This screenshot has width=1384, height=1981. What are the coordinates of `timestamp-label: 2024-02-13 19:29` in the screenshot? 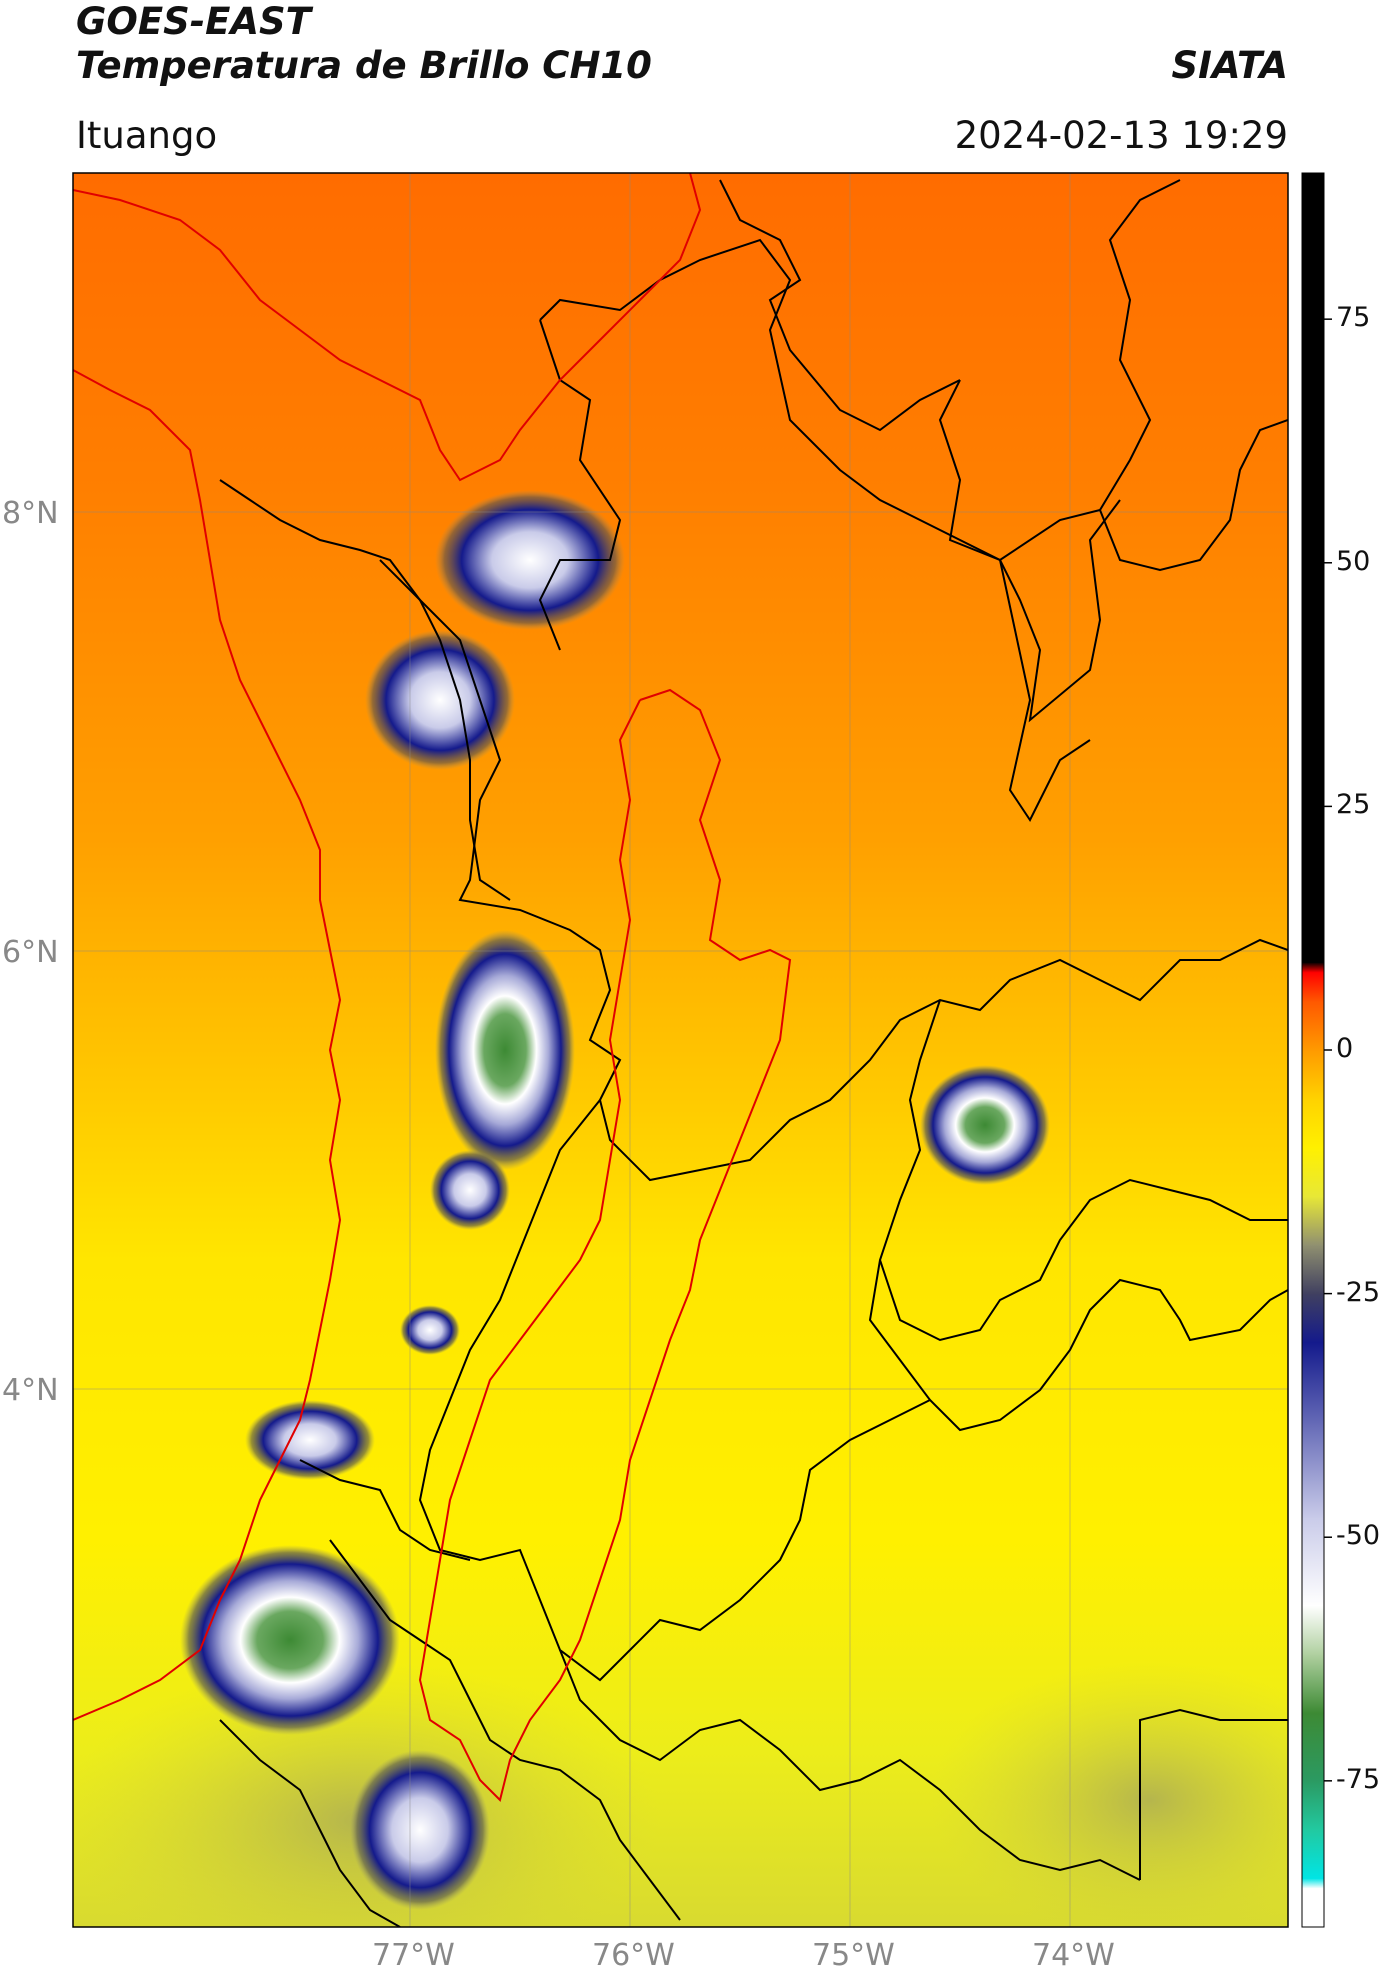 It's located at (1121, 135).